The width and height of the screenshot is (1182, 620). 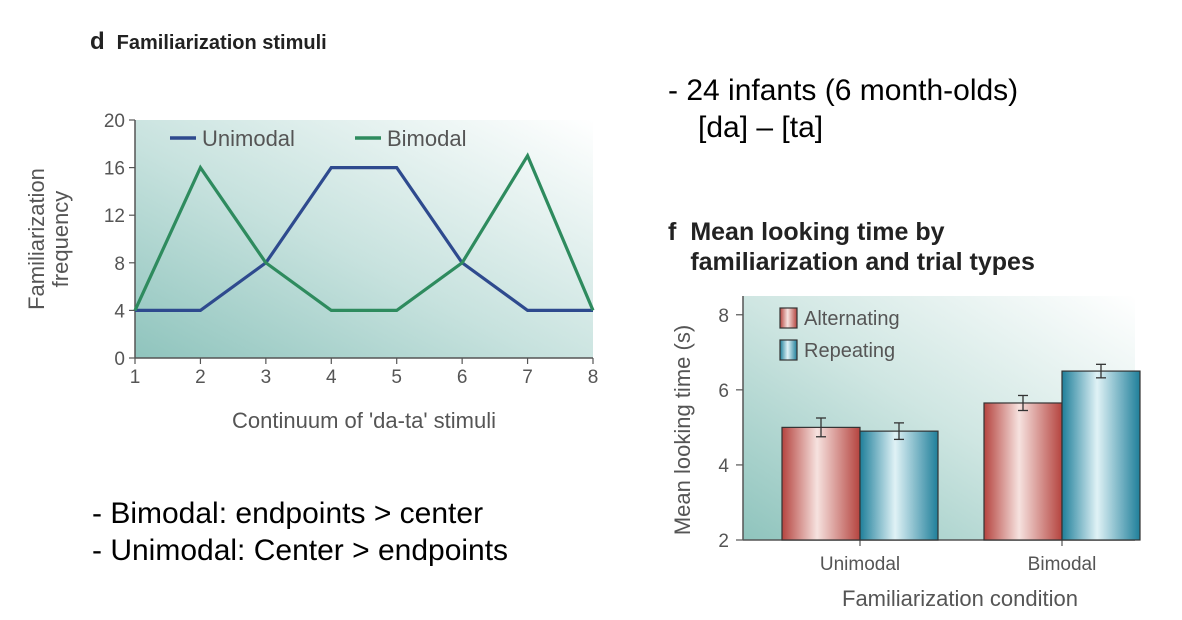 What do you see at coordinates (682, 430) in the screenshot?
I see `y-axis-label-f: Mean looking time (s)` at bounding box center [682, 430].